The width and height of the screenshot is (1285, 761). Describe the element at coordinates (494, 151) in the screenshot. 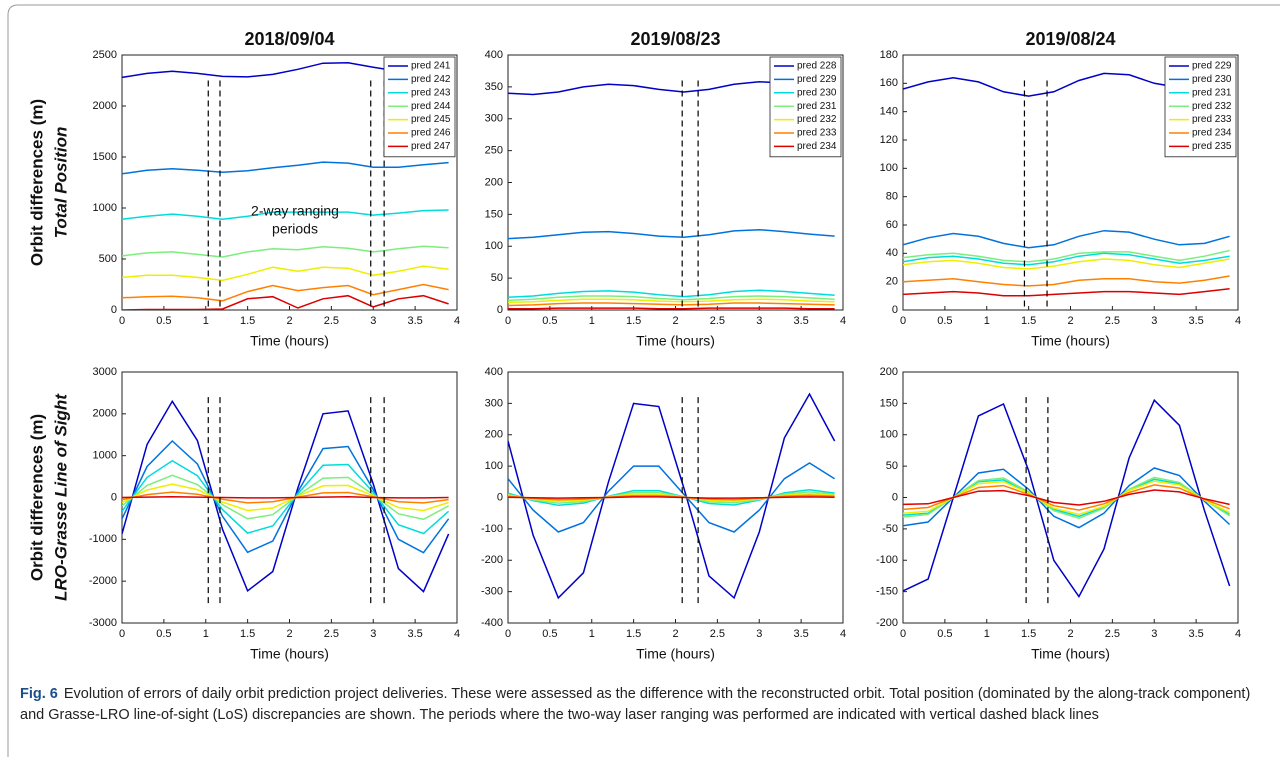

I see `y-tick-label: 250` at that location.